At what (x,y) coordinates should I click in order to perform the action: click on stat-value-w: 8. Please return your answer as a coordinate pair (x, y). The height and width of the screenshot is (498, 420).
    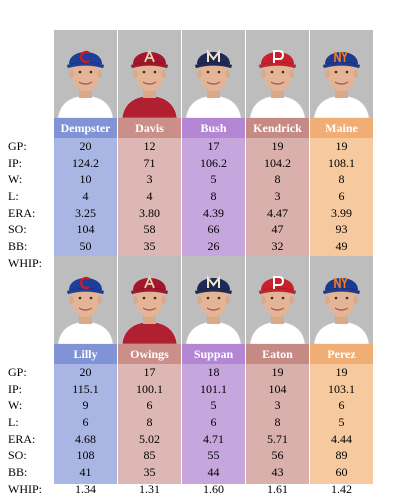
    Looking at the image, I should click on (277, 179).